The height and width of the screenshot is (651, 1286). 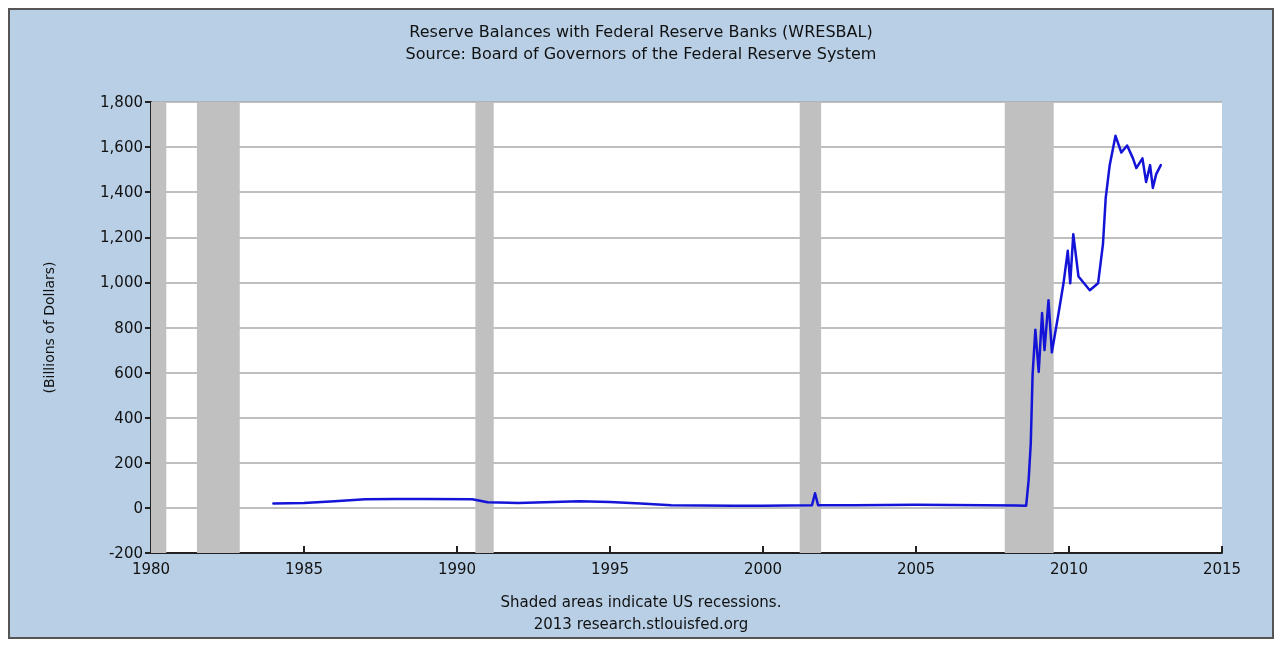 I want to click on y-tick-label: 1,600, so click(x=121, y=147).